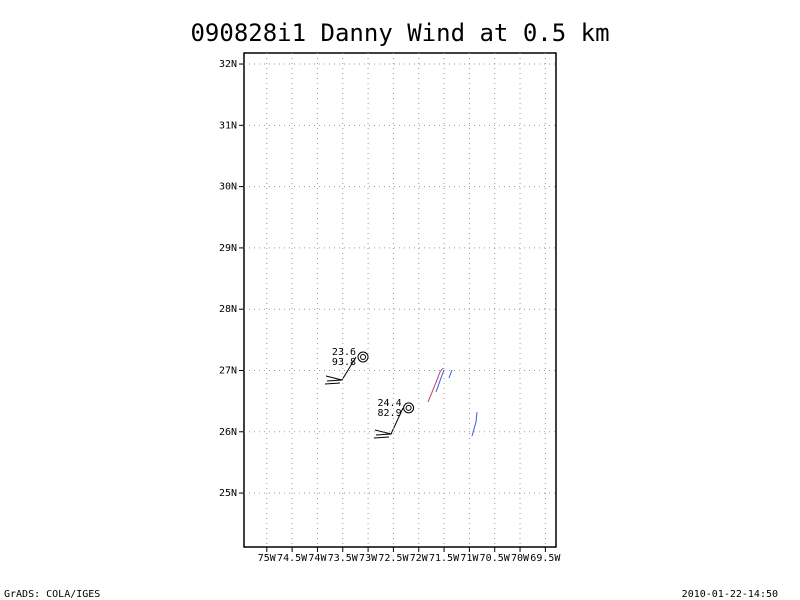 The width and height of the screenshot is (800, 600). Describe the element at coordinates (444, 558) in the screenshot. I see `x-tick-label: 71.5W` at that location.